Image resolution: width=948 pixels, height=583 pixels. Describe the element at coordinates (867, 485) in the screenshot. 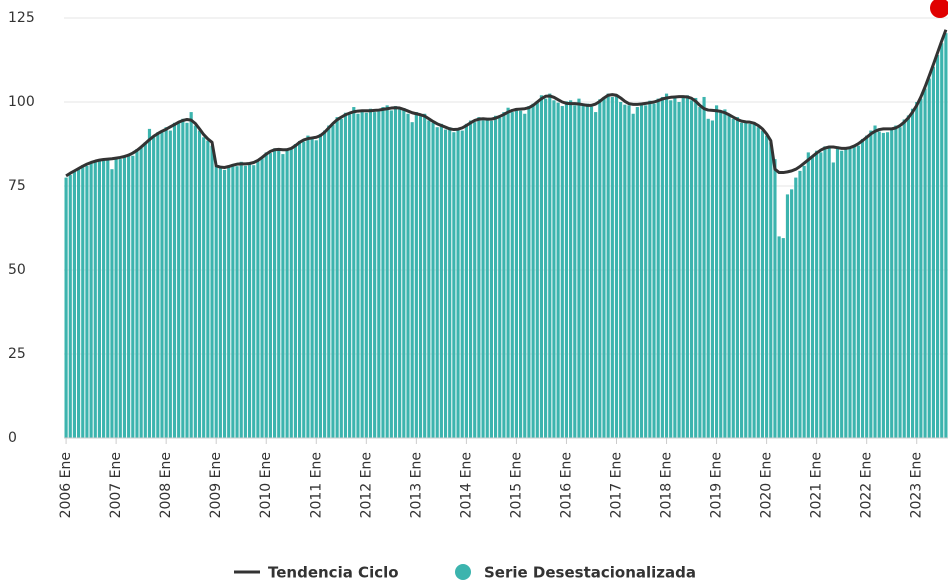

I see `x-tick-label: 2022 Ene` at that location.